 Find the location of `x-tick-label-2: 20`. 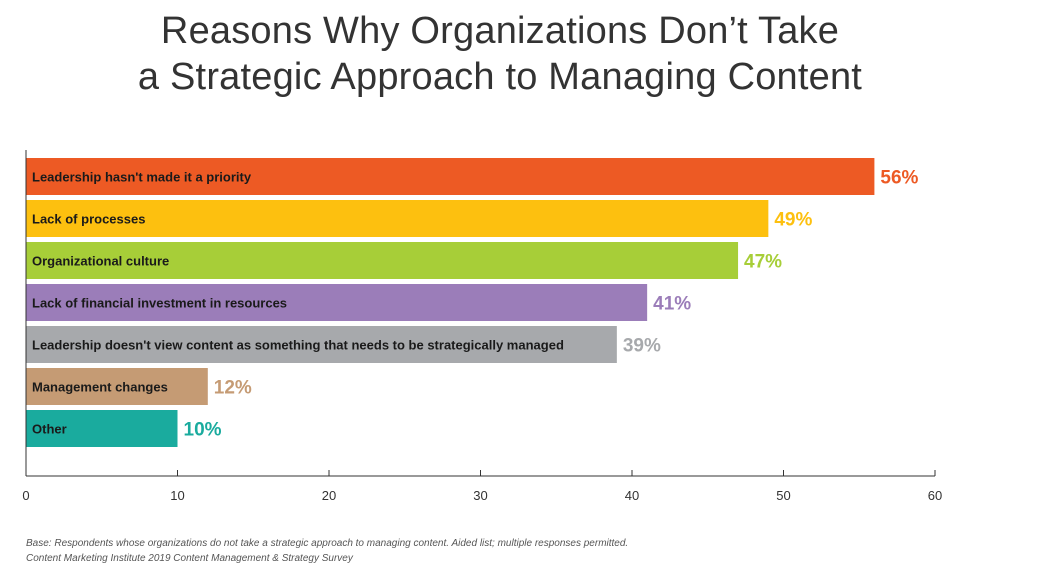

x-tick-label-2: 20 is located at coordinates (329, 495).